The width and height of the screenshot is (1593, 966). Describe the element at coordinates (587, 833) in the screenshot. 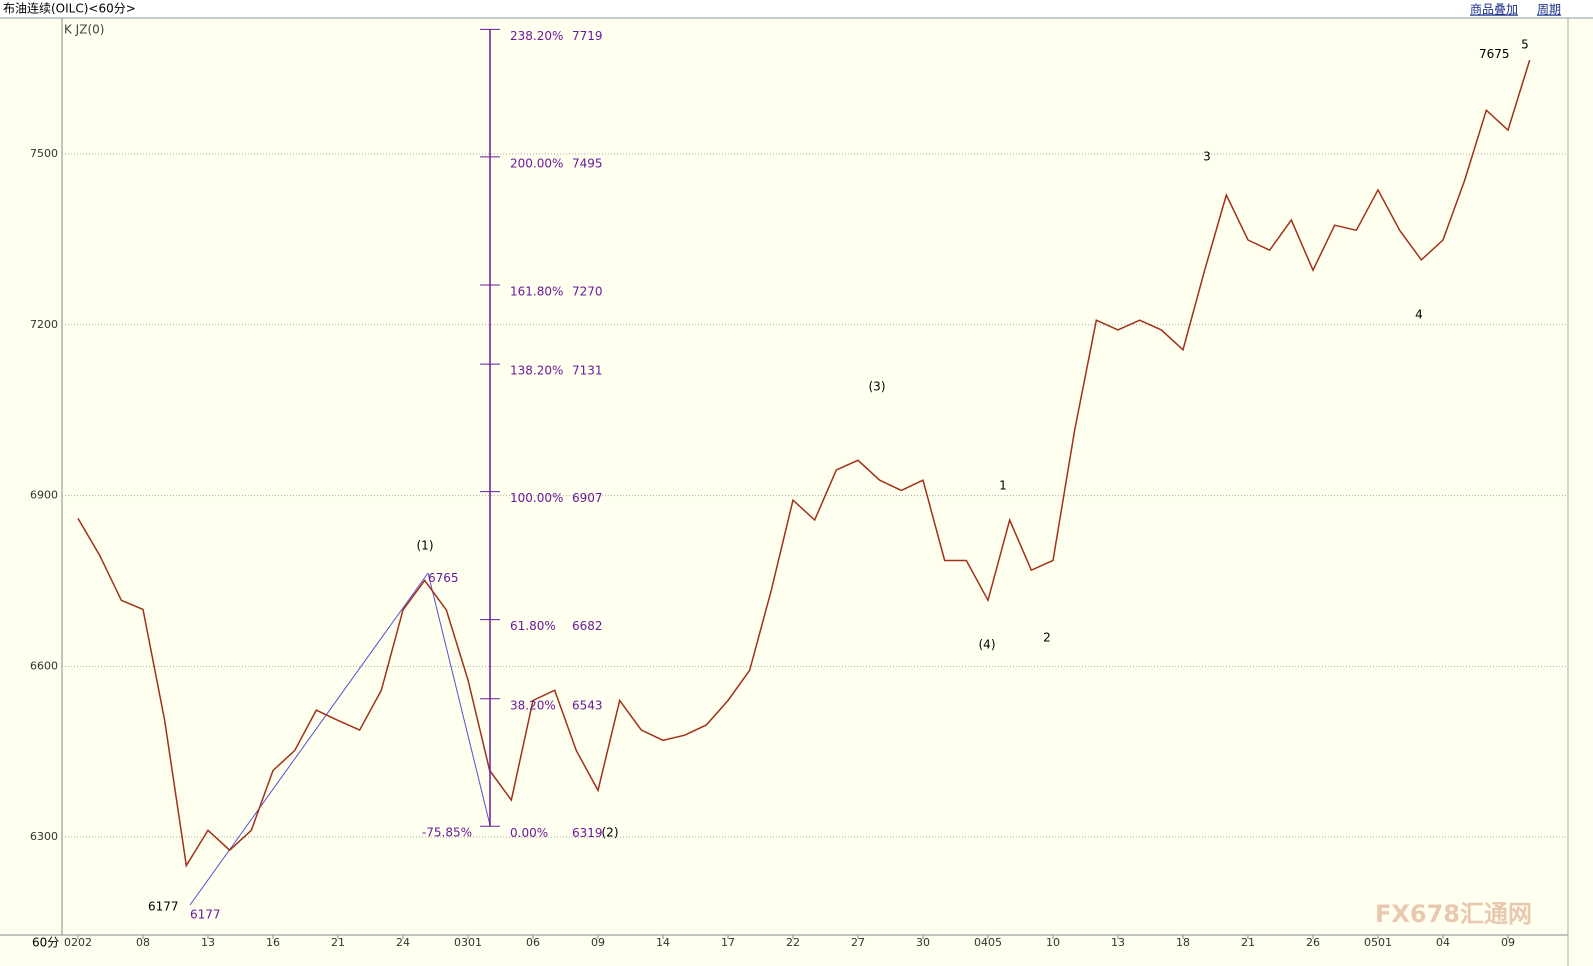

I see `fib-price: 6319` at that location.